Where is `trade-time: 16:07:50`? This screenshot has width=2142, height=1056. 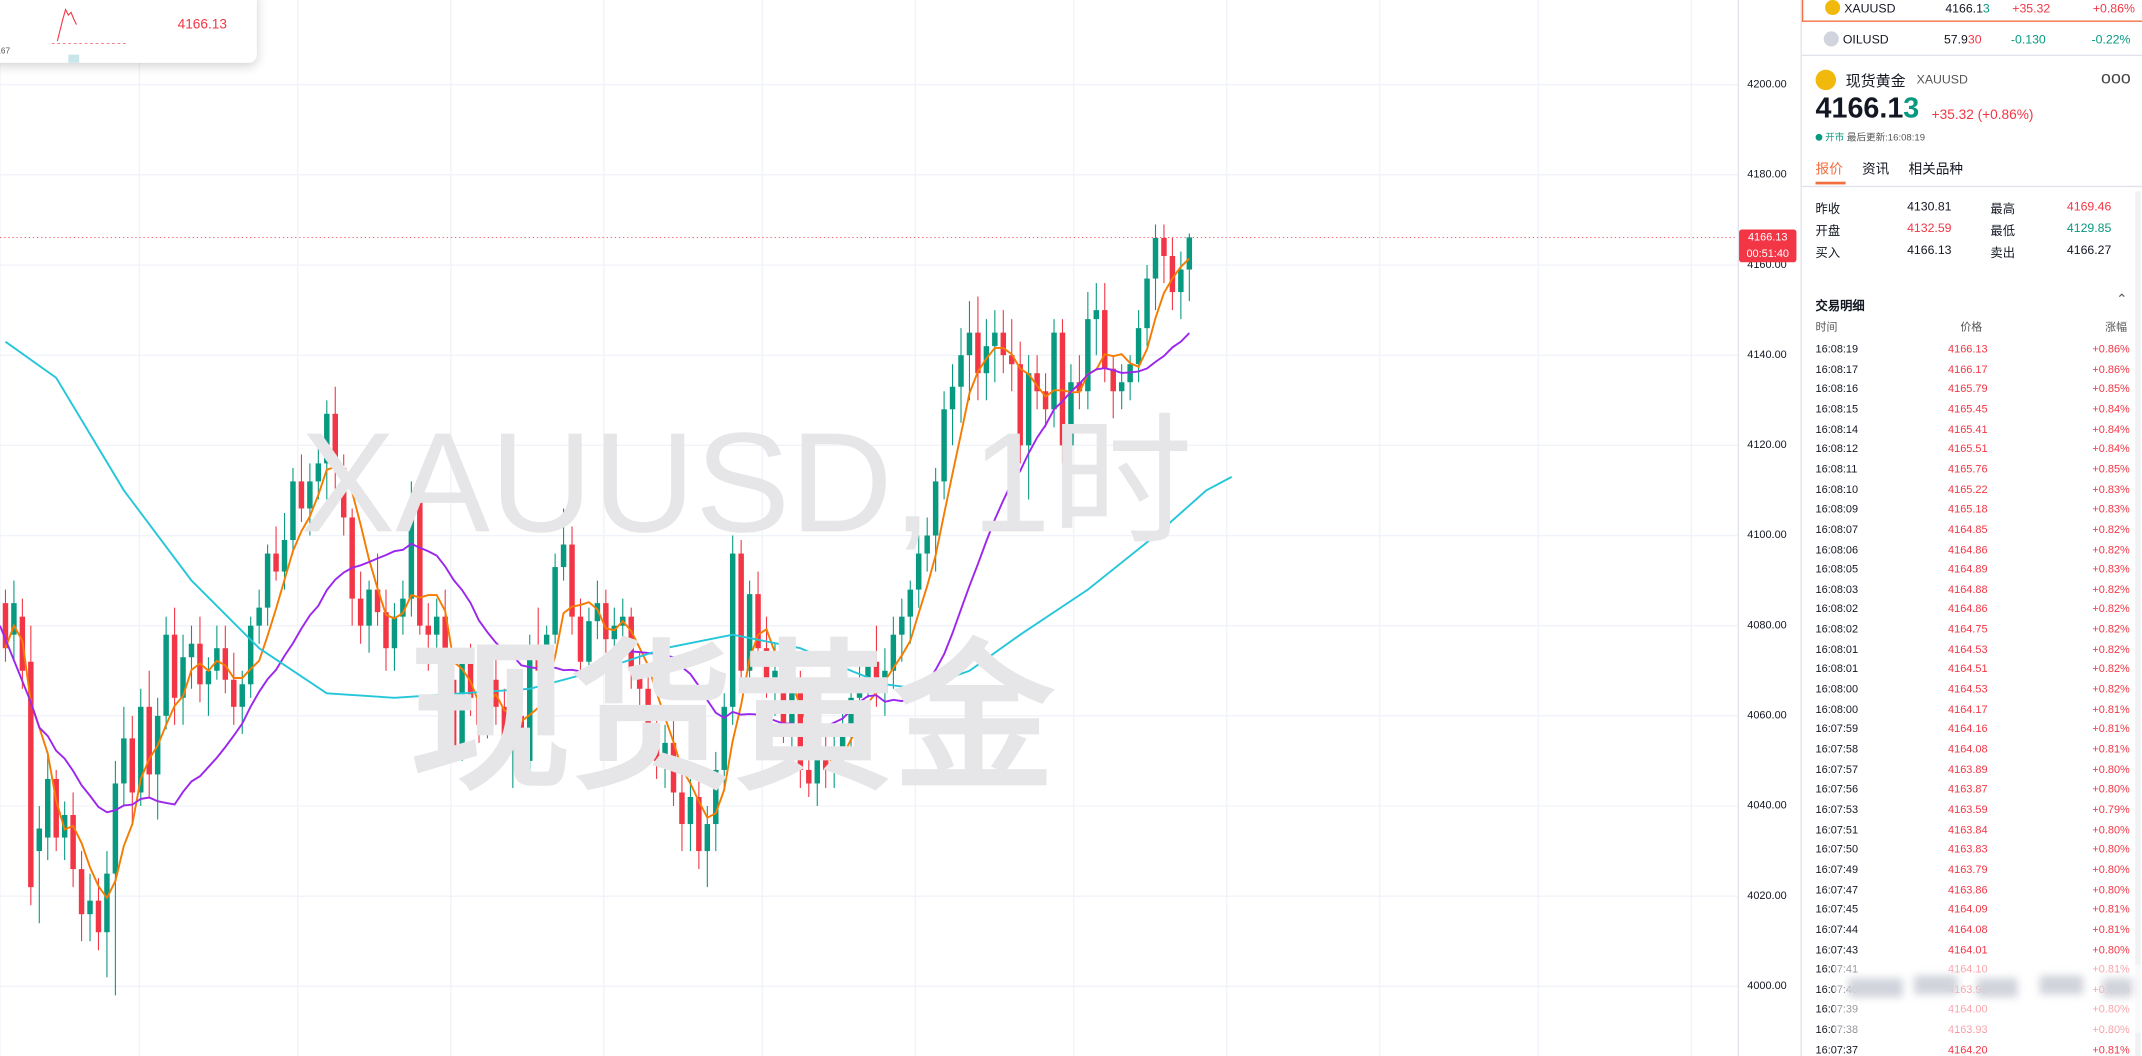 trade-time: 16:07:50 is located at coordinates (1837, 849).